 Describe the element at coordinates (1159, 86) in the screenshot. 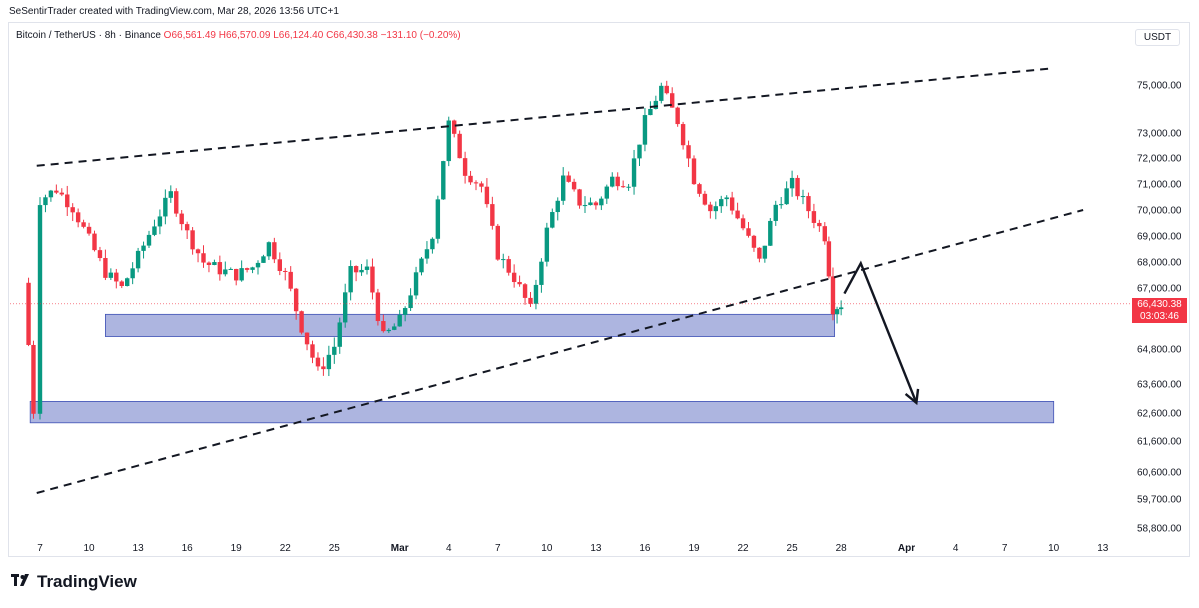

I see `price-tick-label: 75,000.00` at that location.